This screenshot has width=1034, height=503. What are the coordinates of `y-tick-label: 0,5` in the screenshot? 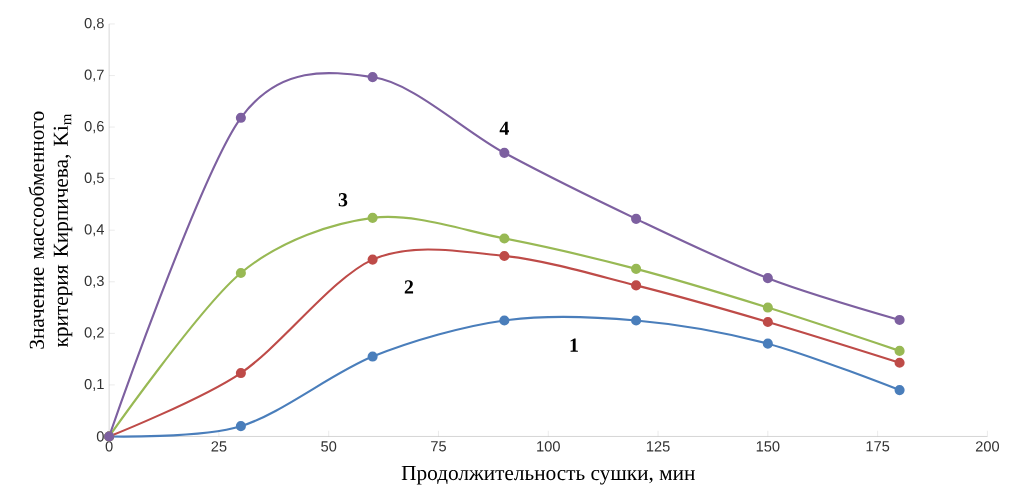 It's located at (94, 178).